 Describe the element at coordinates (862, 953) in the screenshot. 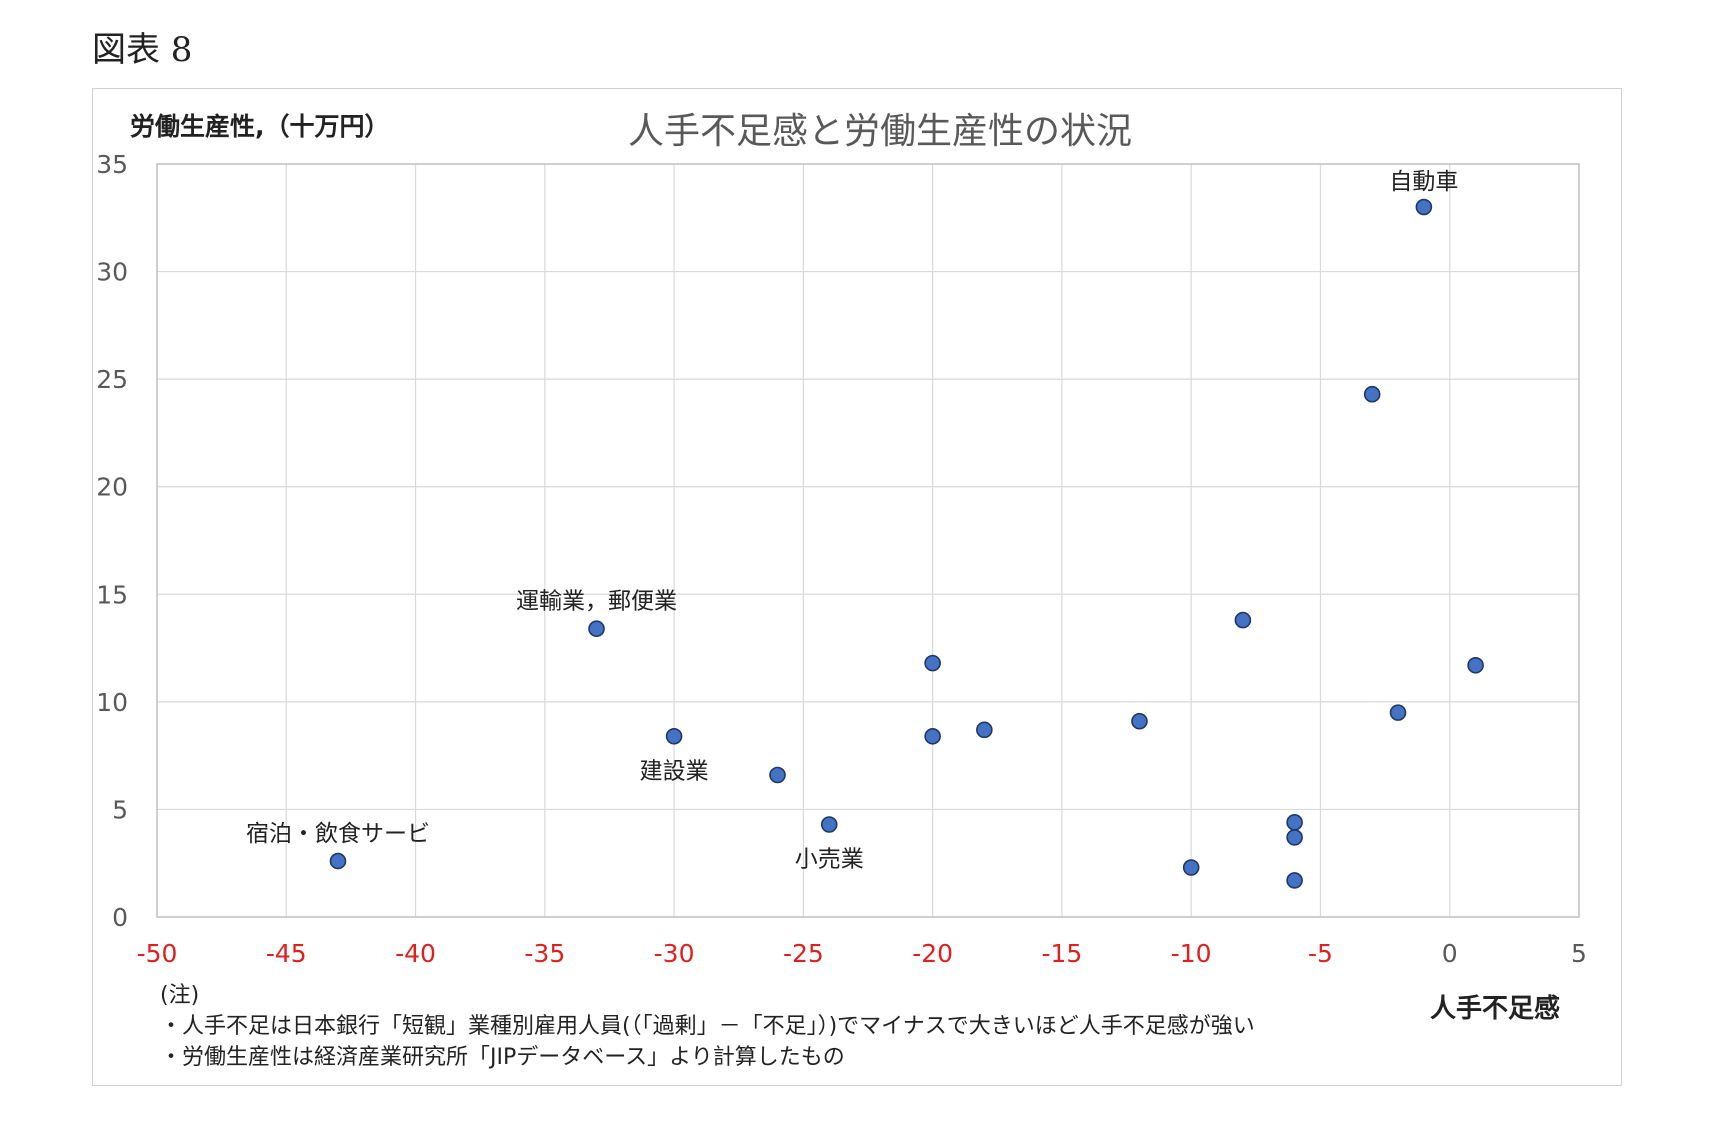

I see `x-tick-labels: -50 -45 -40 -35 -30 -25 -20 -15 -10 -5 0 5` at that location.